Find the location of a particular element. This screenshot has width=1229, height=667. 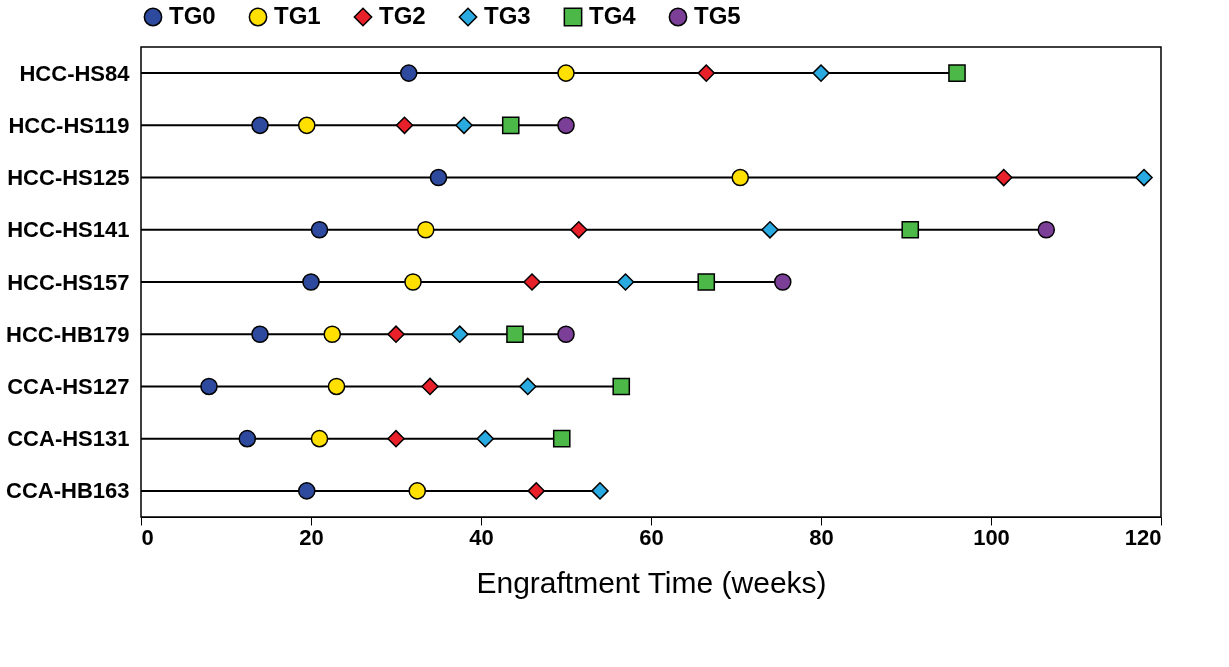

y-tick-label: HCC-HS125 is located at coordinates (68, 178).